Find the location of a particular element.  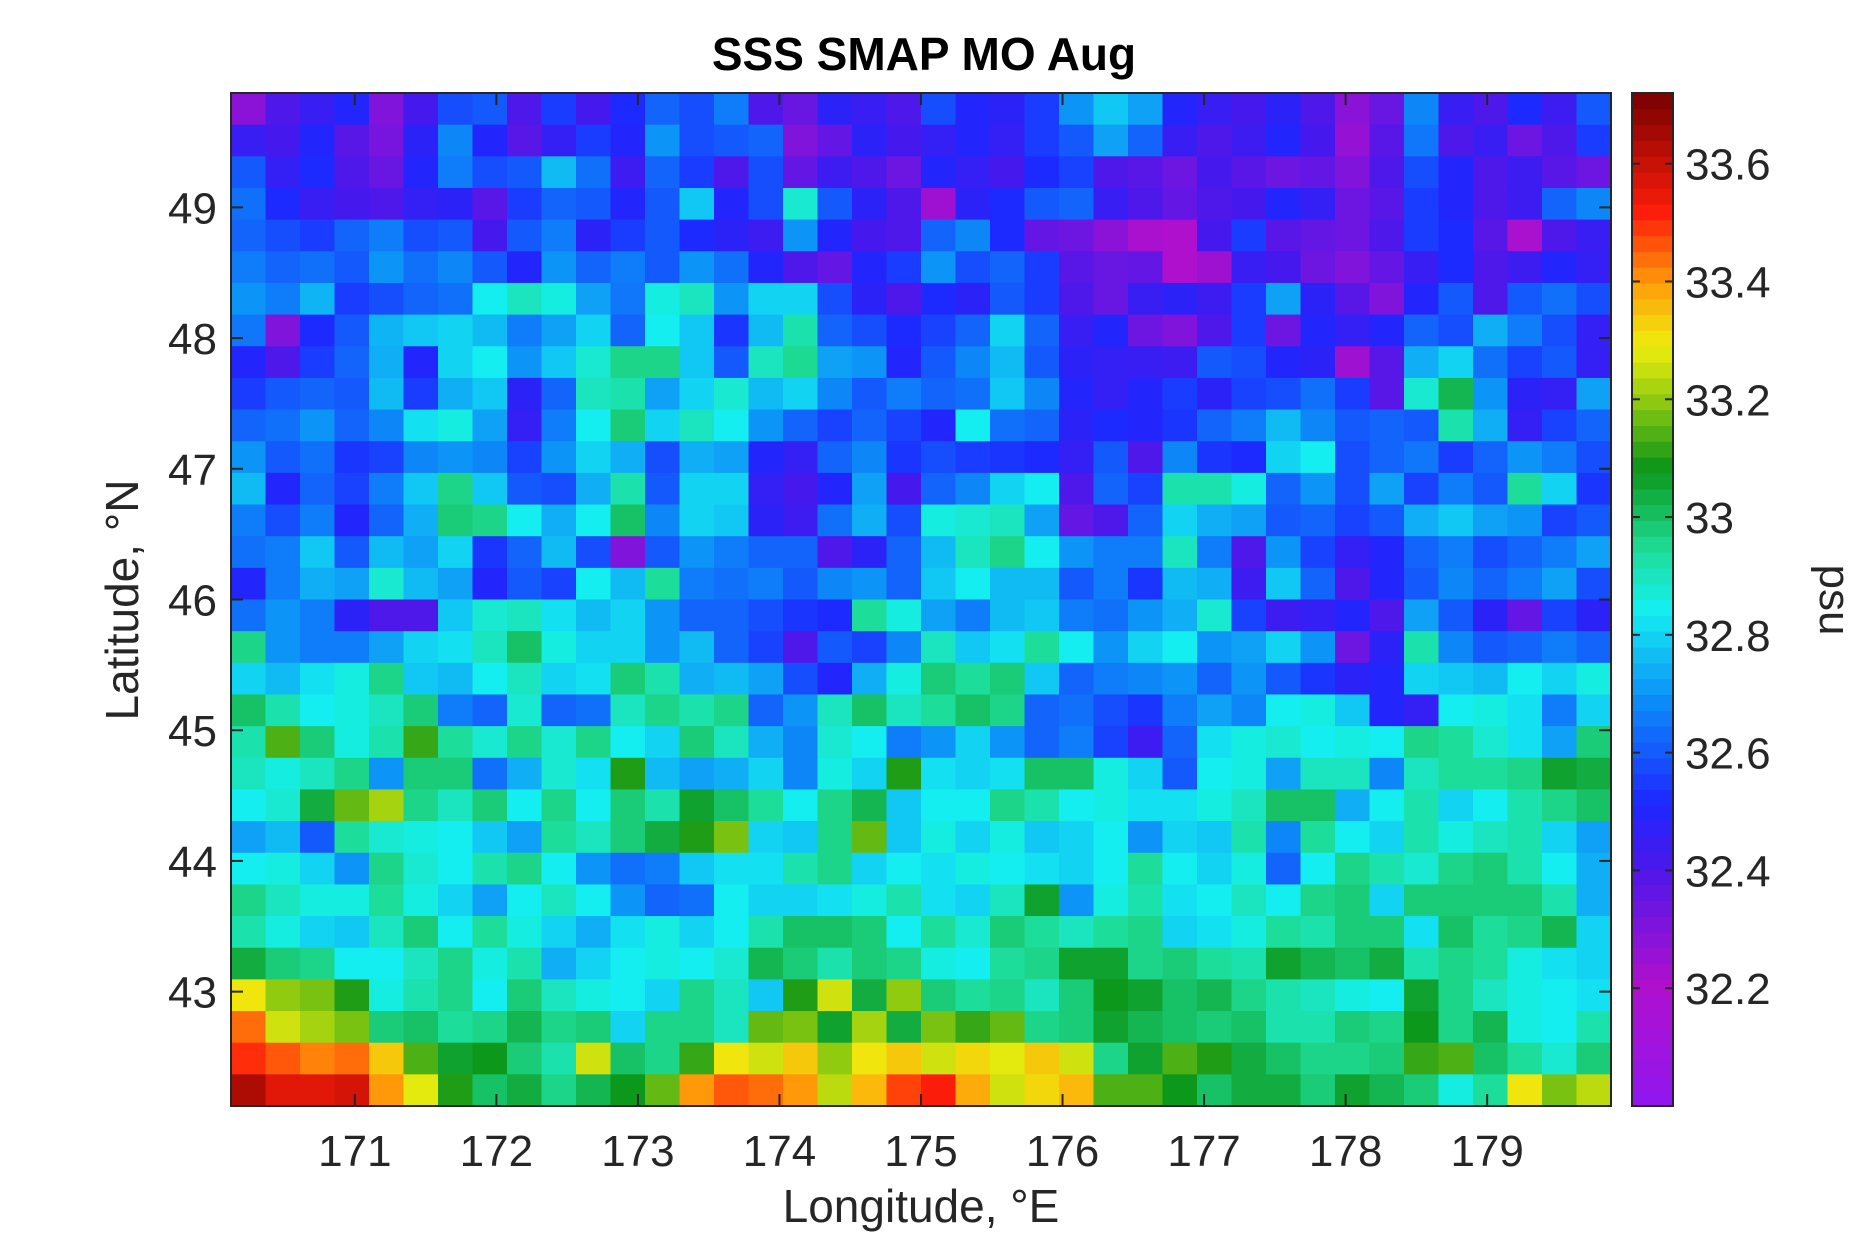

colorbar is located at coordinates (1652, 600).